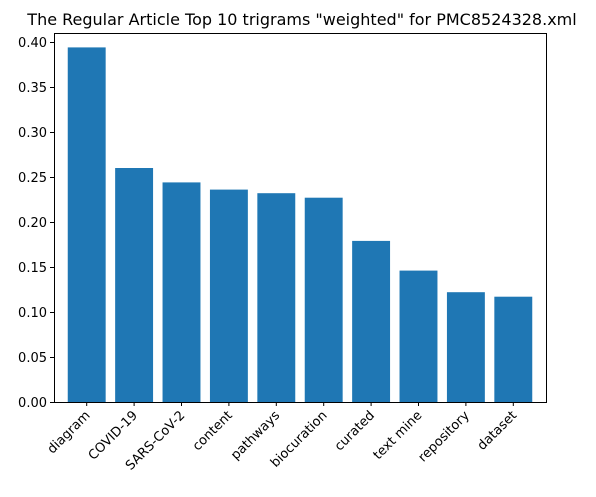  Describe the element at coordinates (371, 321) in the screenshot. I see `bar-curated` at that location.